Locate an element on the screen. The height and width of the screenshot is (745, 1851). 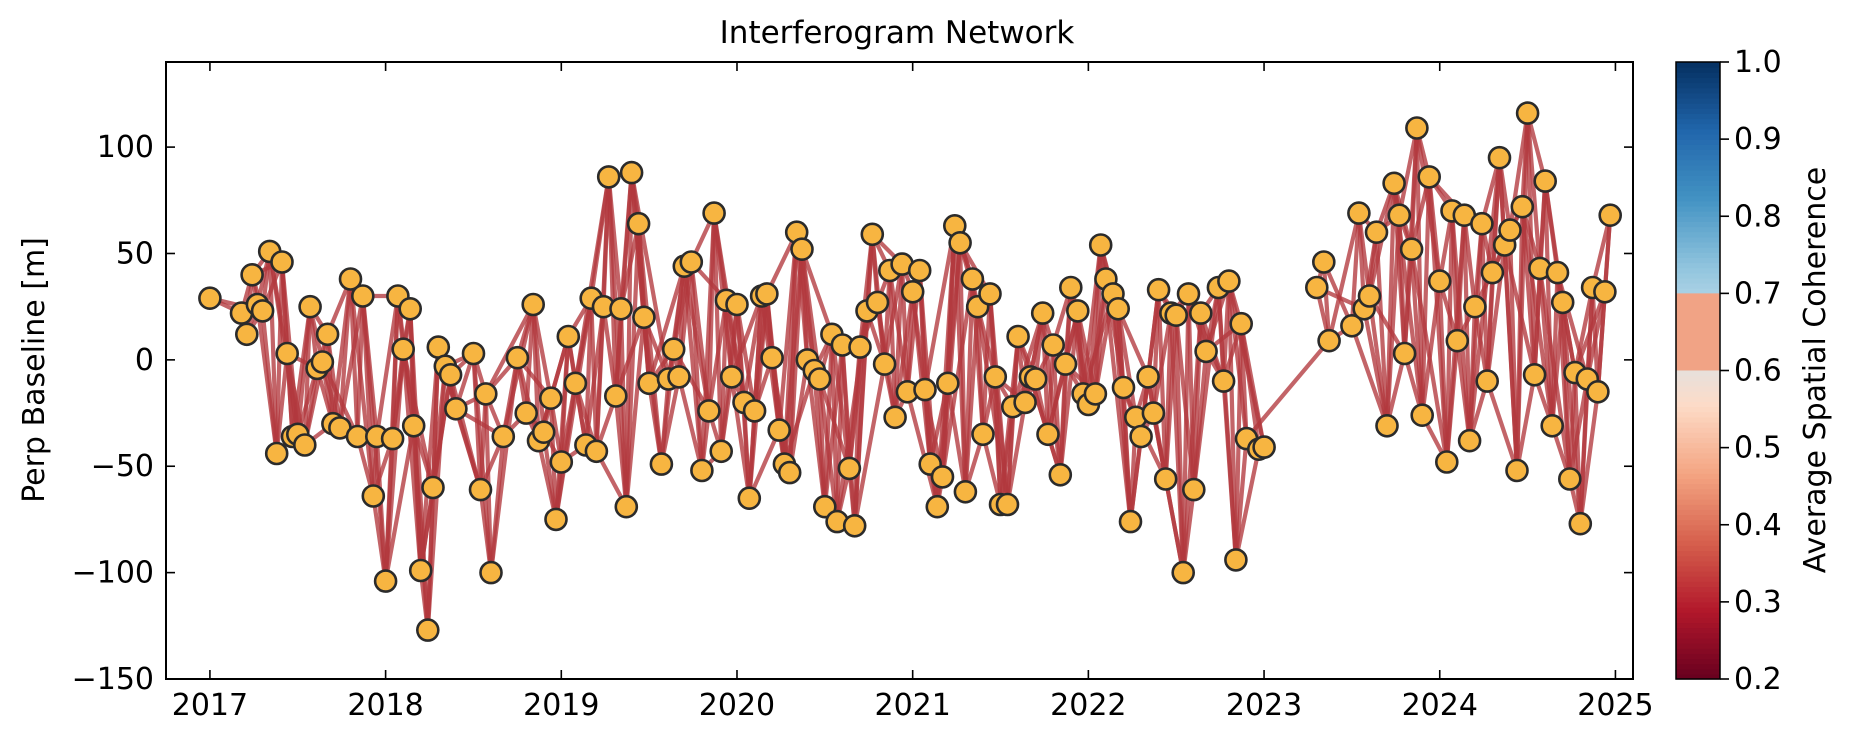
colorbar-tick-label: 0.7 is located at coordinates (1758, 293).